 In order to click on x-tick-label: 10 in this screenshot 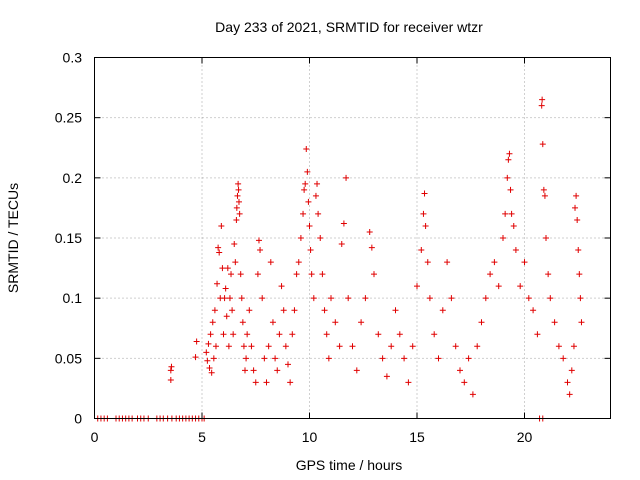, I will do `click(310, 437)`.